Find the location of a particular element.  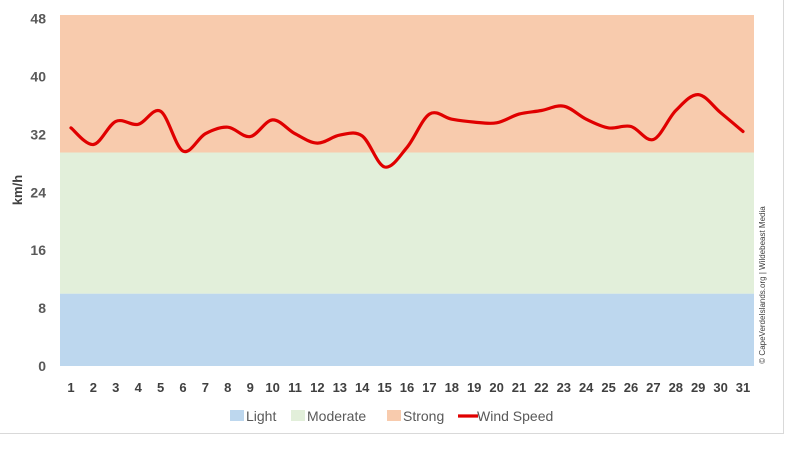

y-tick-label: 40 is located at coordinates (38, 77).